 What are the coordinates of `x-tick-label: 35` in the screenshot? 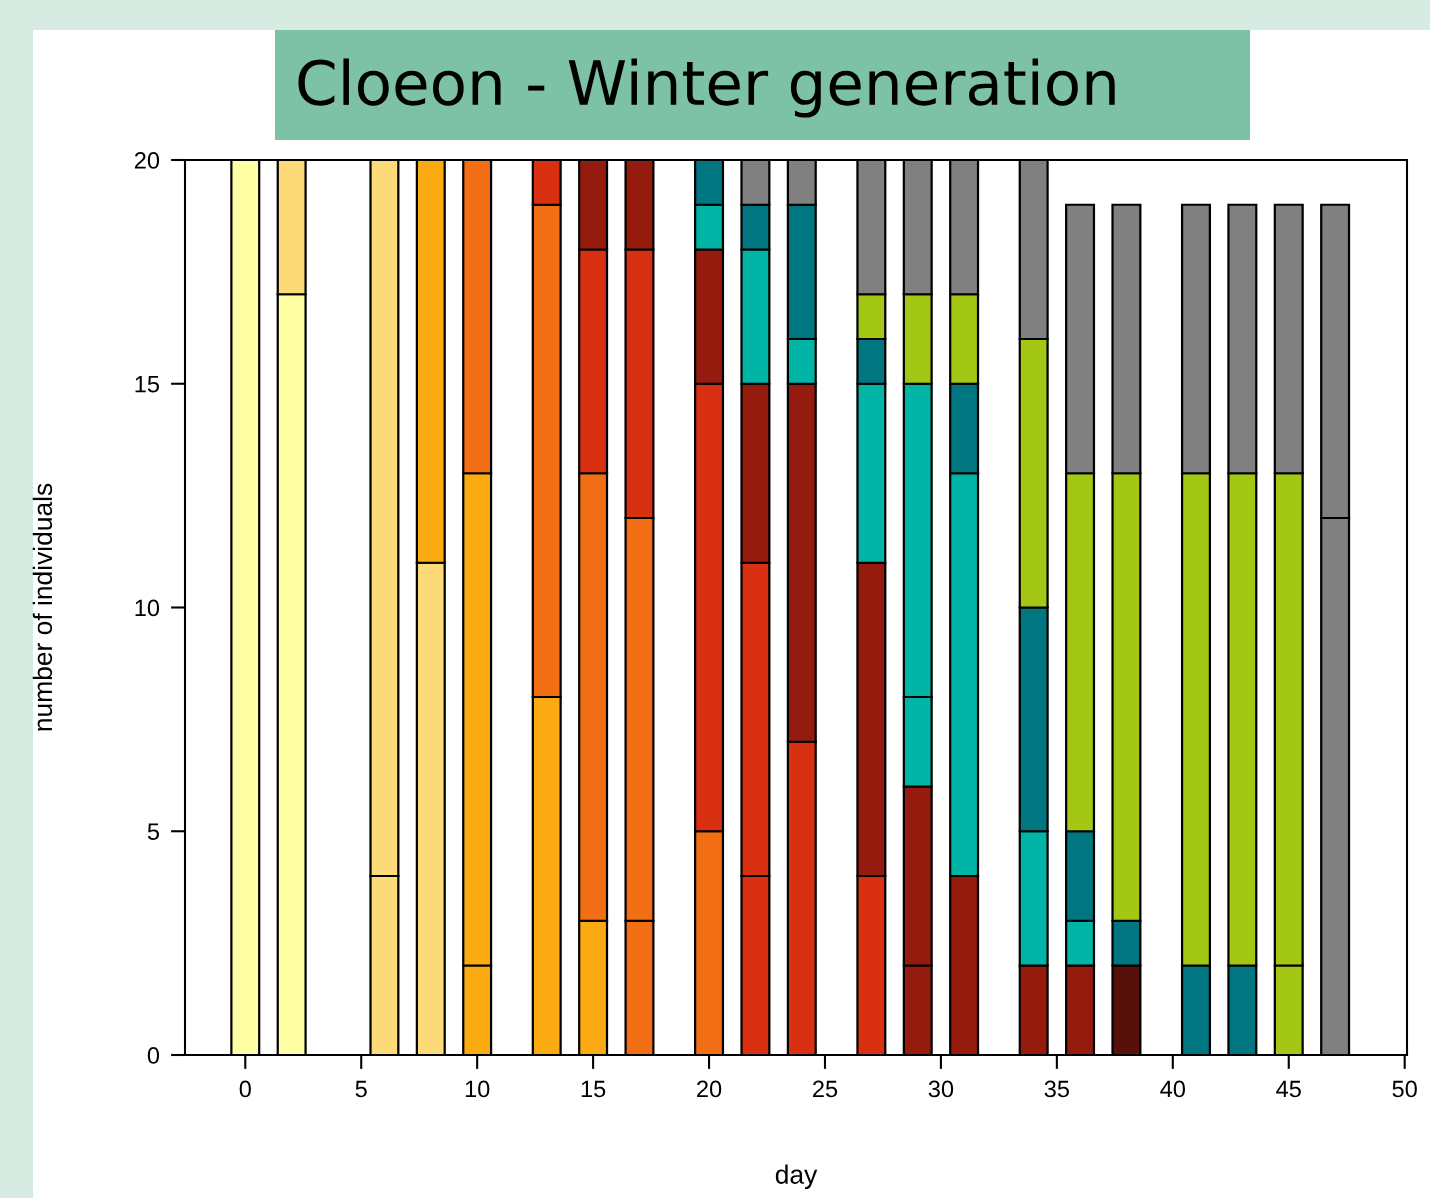 It's located at (1057, 1089).